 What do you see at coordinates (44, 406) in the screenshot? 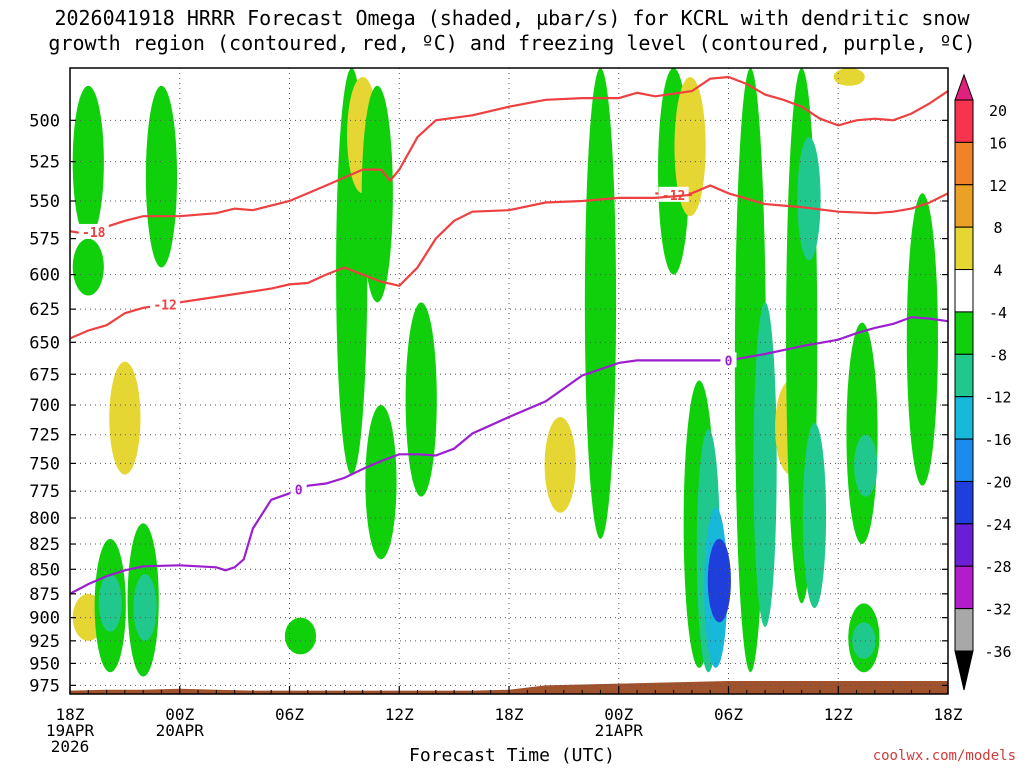
I see `y-tick-label: 700` at bounding box center [44, 406].